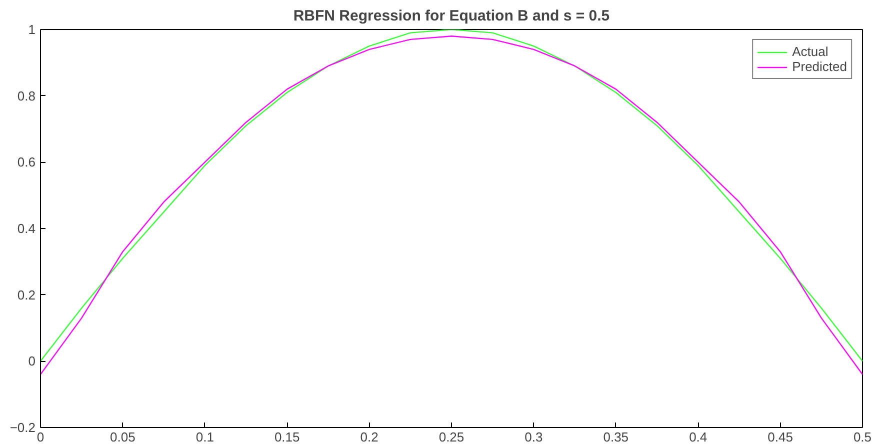 Image resolution: width=882 pixels, height=444 pixels. I want to click on y-tick-label: 0.2, so click(26, 294).